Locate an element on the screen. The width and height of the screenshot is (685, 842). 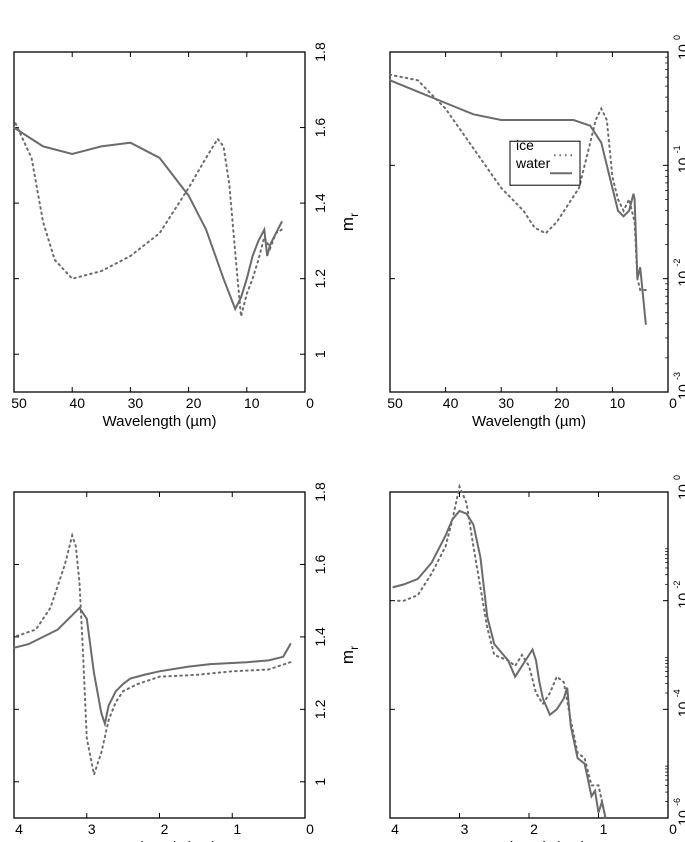
legend-label-ice: ice is located at coordinates (525, 145).